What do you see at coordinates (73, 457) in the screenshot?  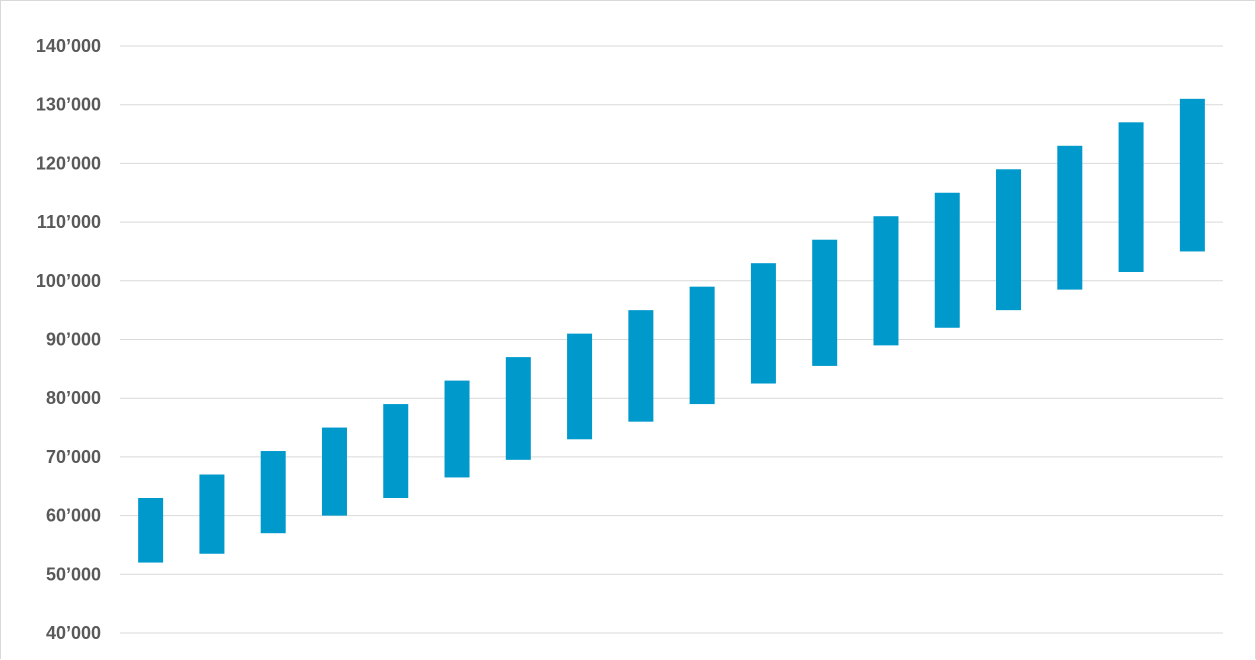 I see `y-tick-label: 70’000` at bounding box center [73, 457].